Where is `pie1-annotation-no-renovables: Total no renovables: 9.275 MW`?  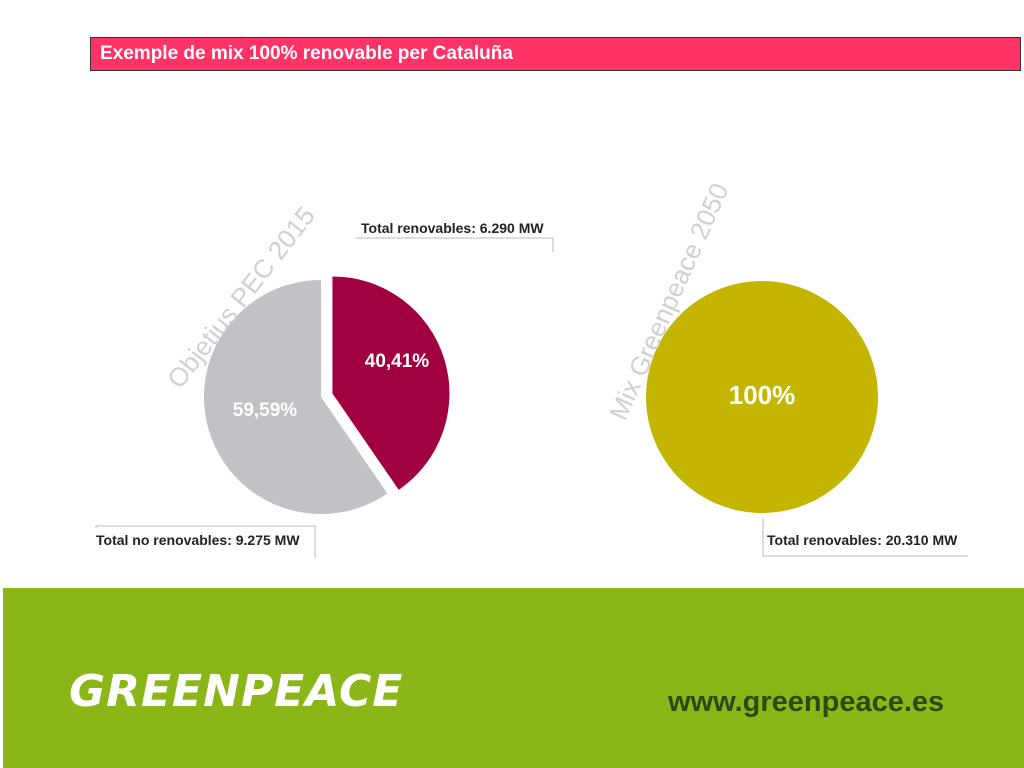 pie1-annotation-no-renovables: Total no renovables: 9.275 MW is located at coordinates (198, 540).